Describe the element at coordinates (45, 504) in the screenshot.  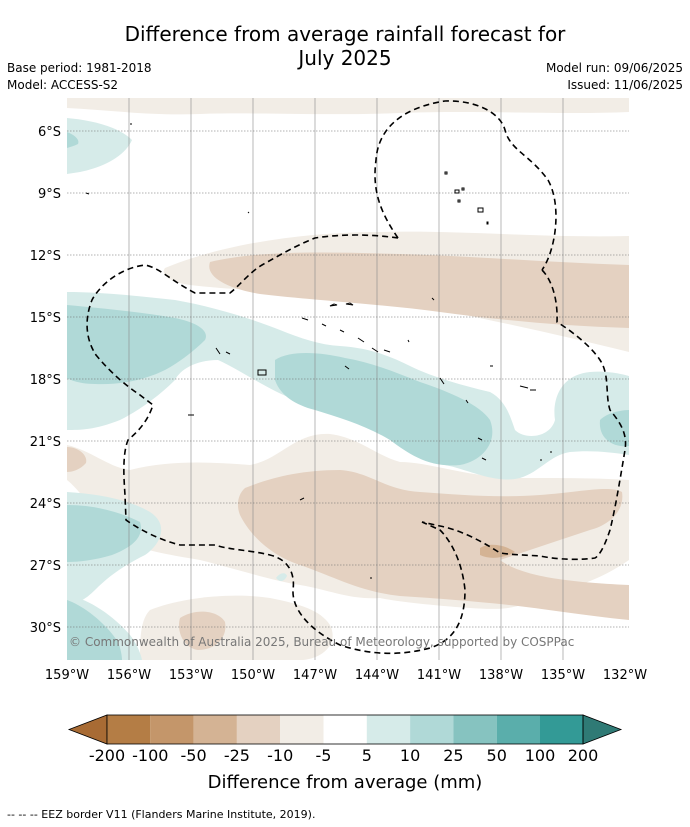
I see `lat-label: 24°S` at that location.